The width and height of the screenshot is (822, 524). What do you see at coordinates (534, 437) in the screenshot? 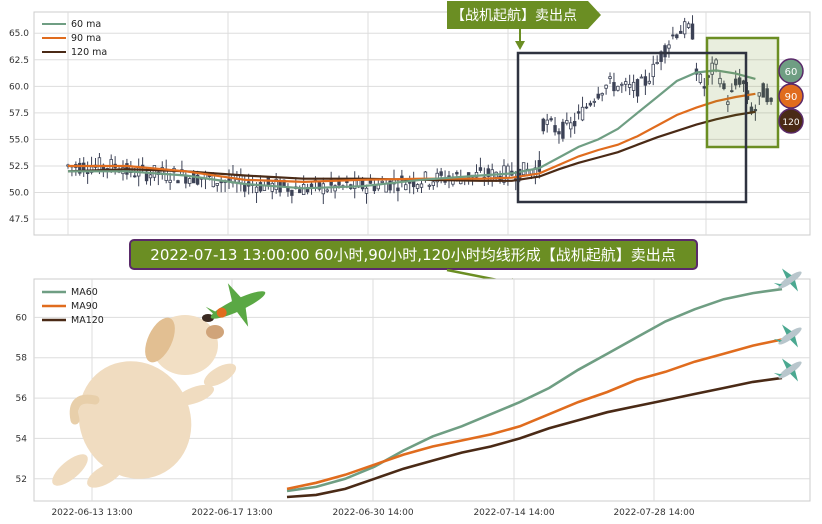
I see `bottom-ma120-line` at bounding box center [534, 437].